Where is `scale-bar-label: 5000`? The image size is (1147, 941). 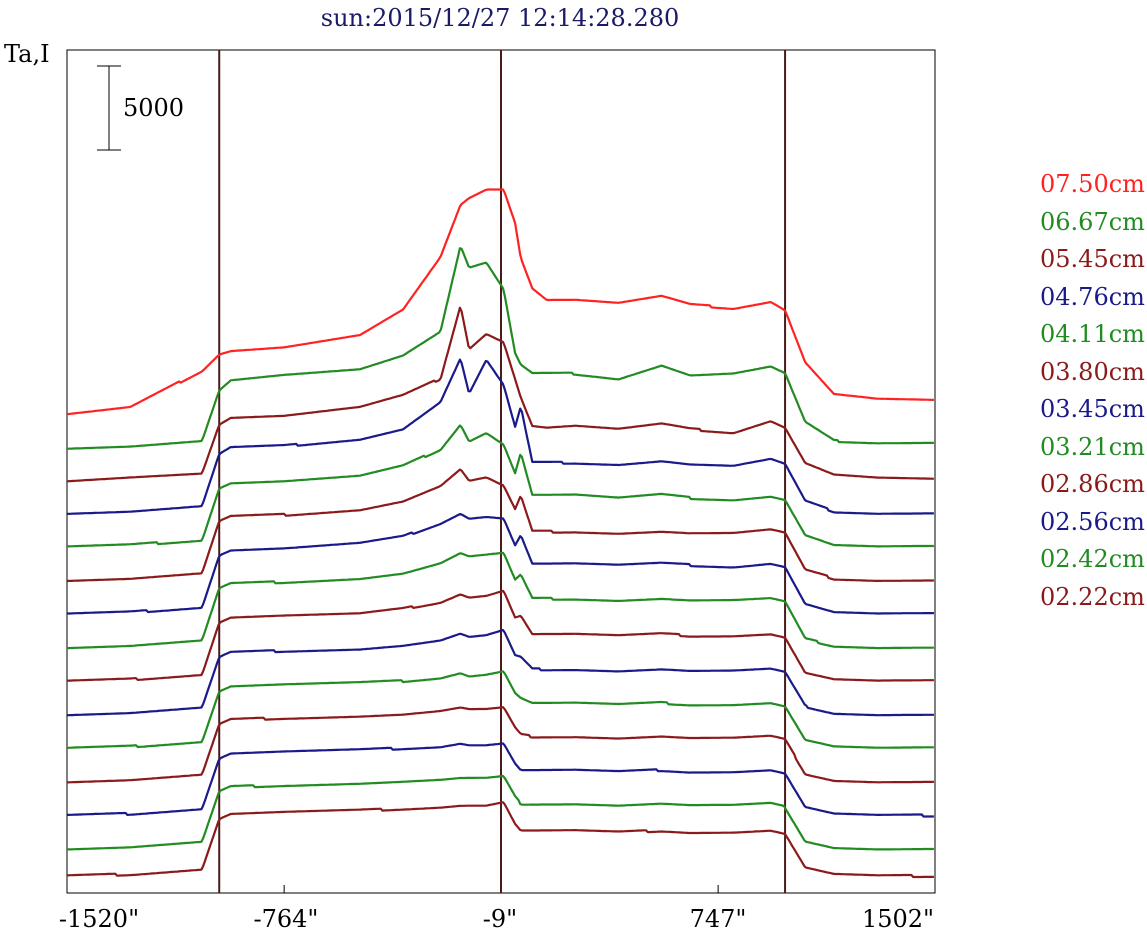
scale-bar-label: 5000 is located at coordinates (153, 108).